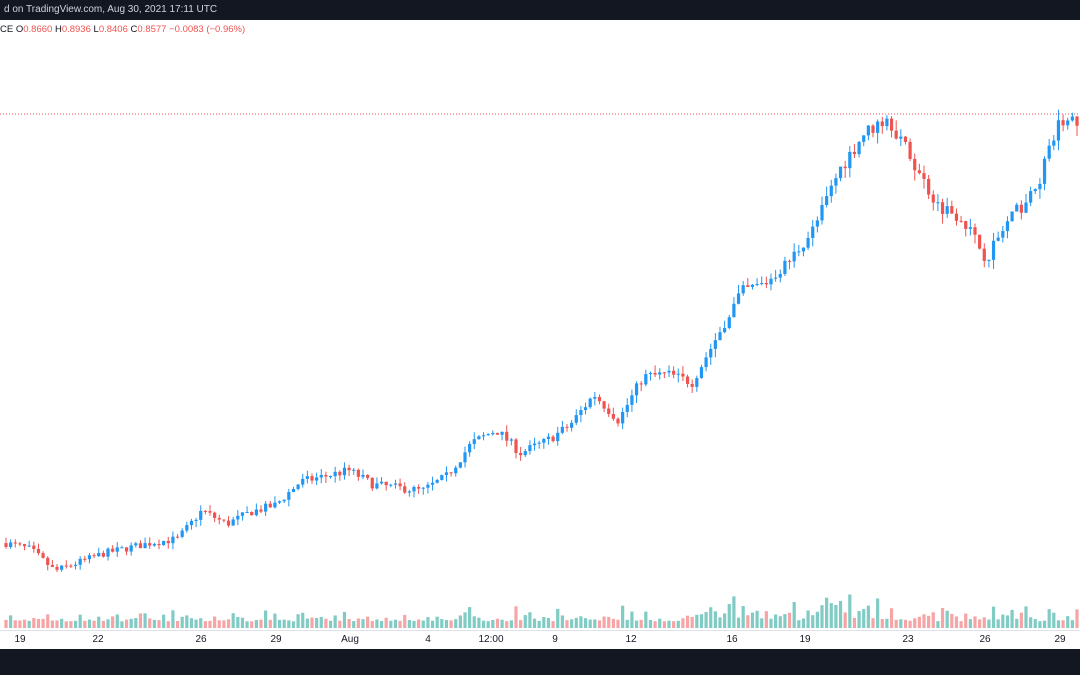 This screenshot has width=1080, height=675. What do you see at coordinates (985, 639) in the screenshot?
I see `x-tick-label: 26` at bounding box center [985, 639].